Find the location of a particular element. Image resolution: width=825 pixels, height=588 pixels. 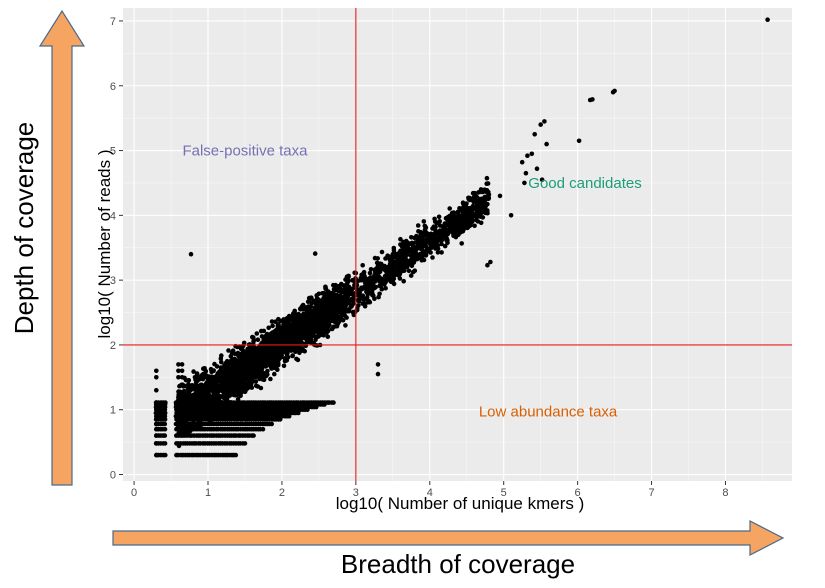

y-tick-label: 5 is located at coordinates (113, 152).